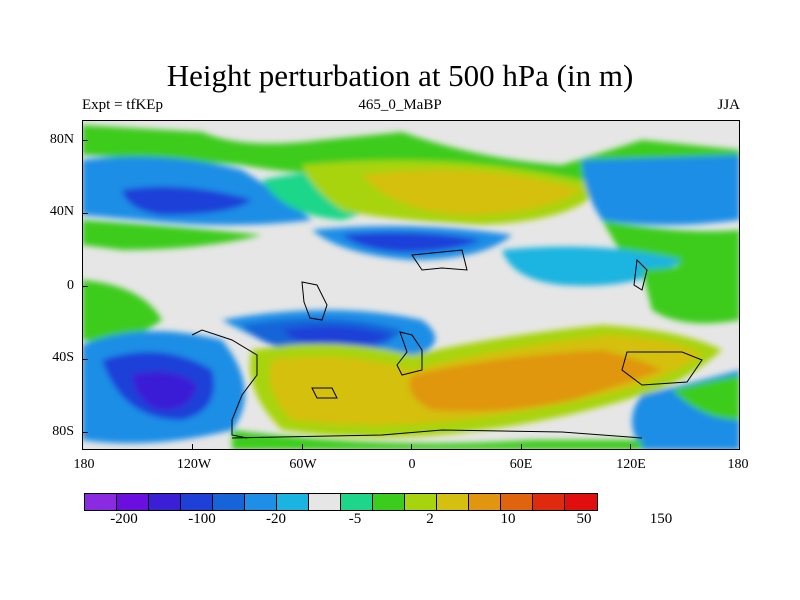 This screenshot has width=800, height=600. What do you see at coordinates (584, 519) in the screenshot?
I see `colorbar-label: 50` at bounding box center [584, 519].